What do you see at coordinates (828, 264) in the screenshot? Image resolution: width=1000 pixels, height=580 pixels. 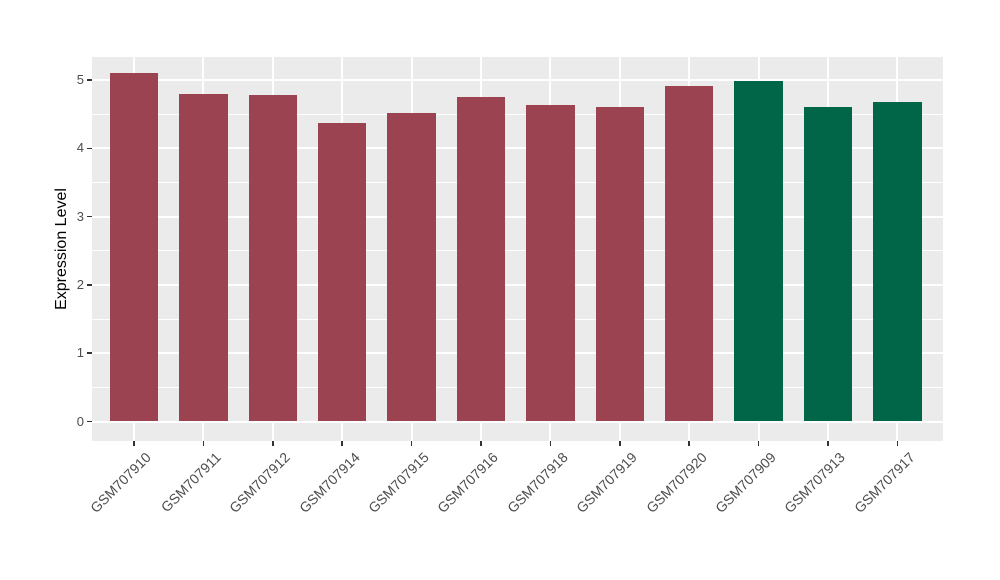 I see `bar-GSM707913` at bounding box center [828, 264].